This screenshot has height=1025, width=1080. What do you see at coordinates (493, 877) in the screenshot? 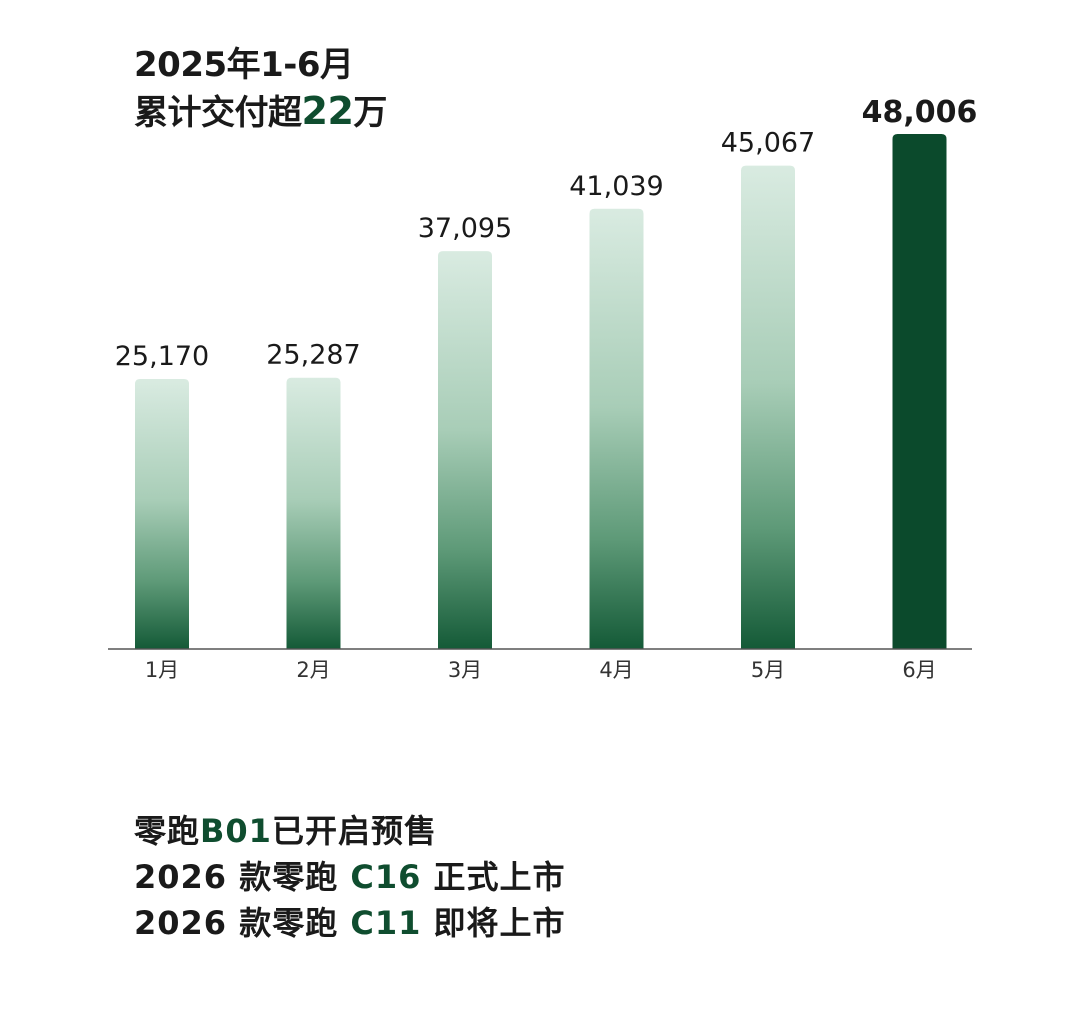
I see `footer-line-2-suffix: 正式上市` at bounding box center [493, 877].